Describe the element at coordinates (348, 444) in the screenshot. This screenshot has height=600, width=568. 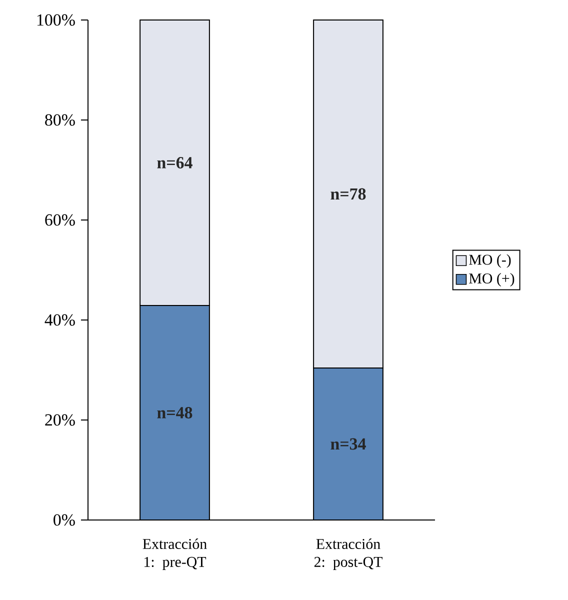
I see `annotation: n=34` at that location.